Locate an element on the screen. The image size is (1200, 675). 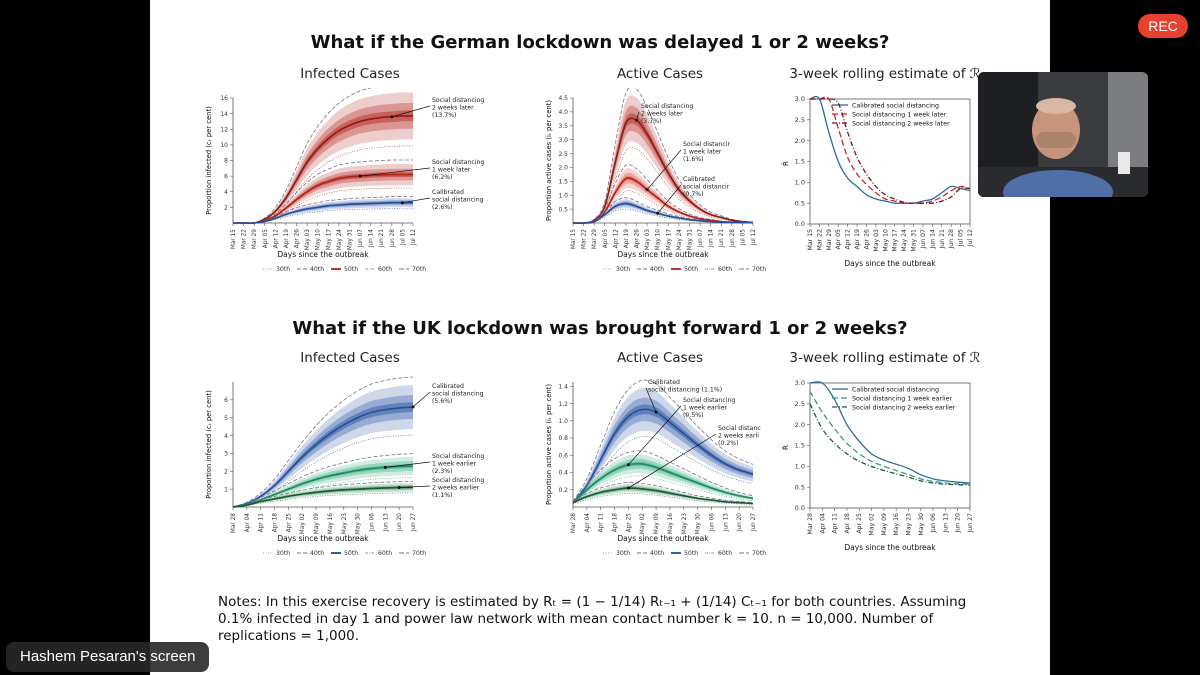
x-tick-label: Apr 26 is located at coordinates (298, 239).